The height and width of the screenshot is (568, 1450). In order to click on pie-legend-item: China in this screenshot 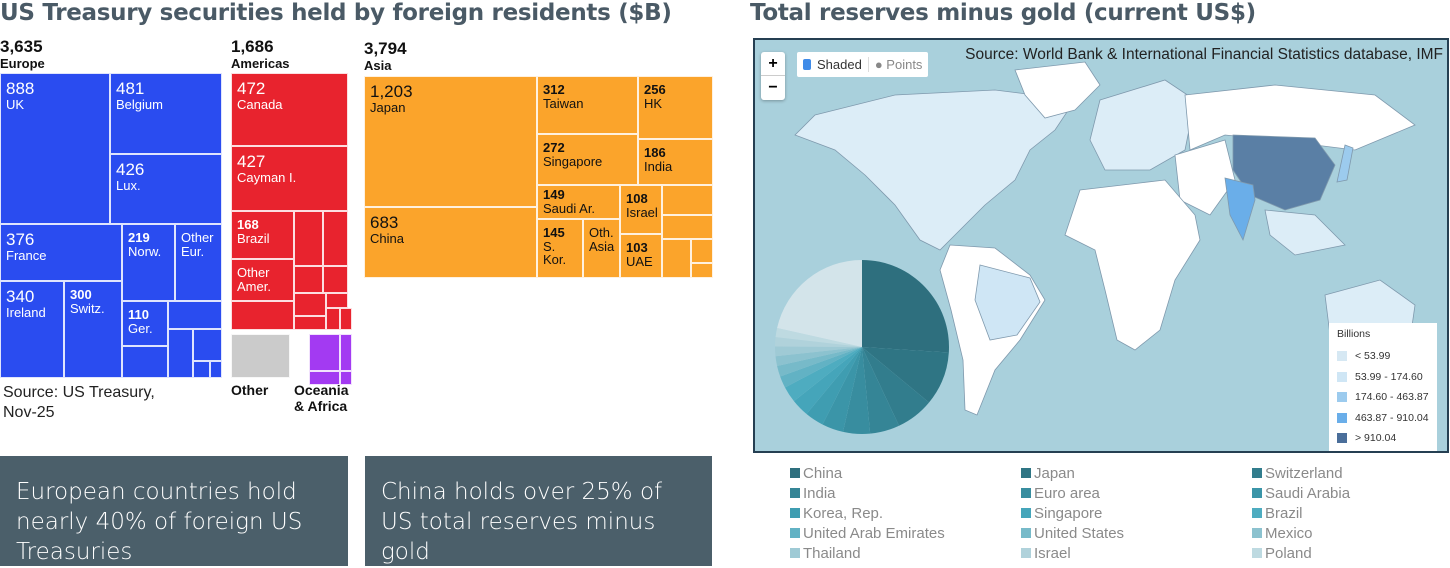, I will do `click(816, 473)`.